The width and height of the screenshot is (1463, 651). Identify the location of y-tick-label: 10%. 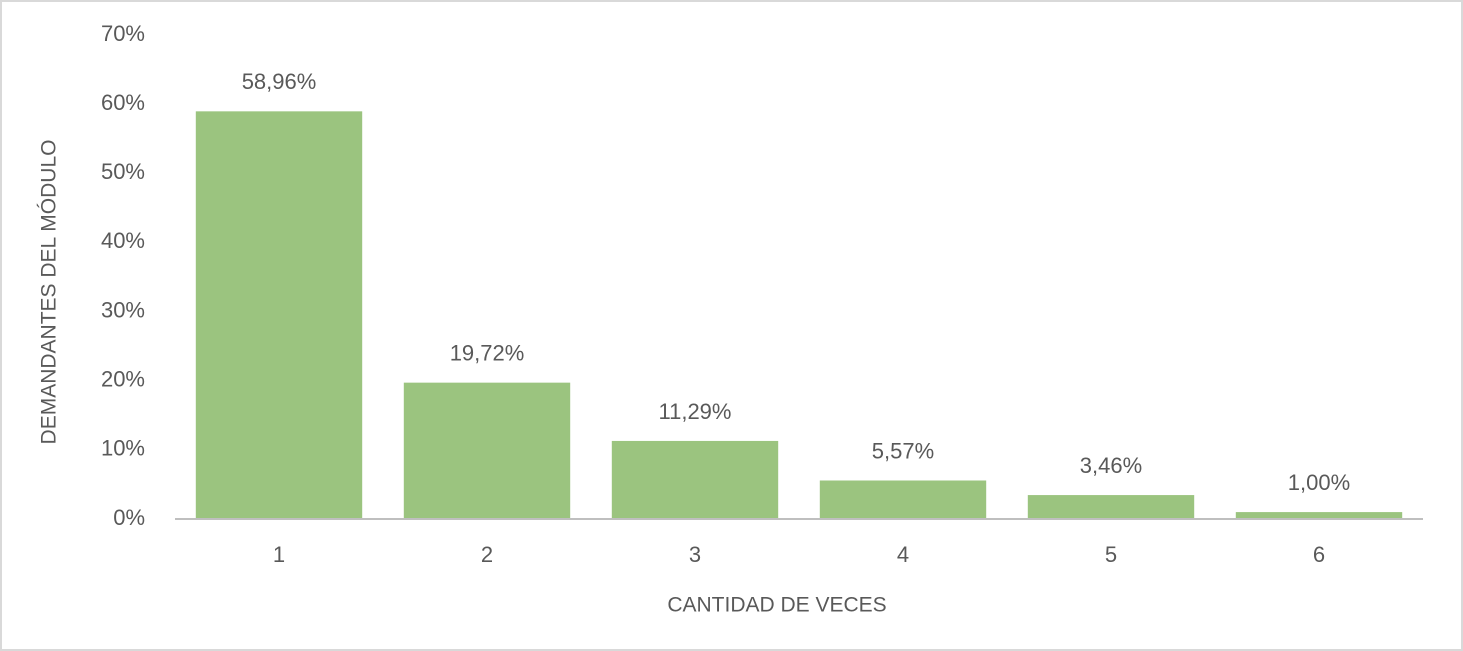
(123, 448).